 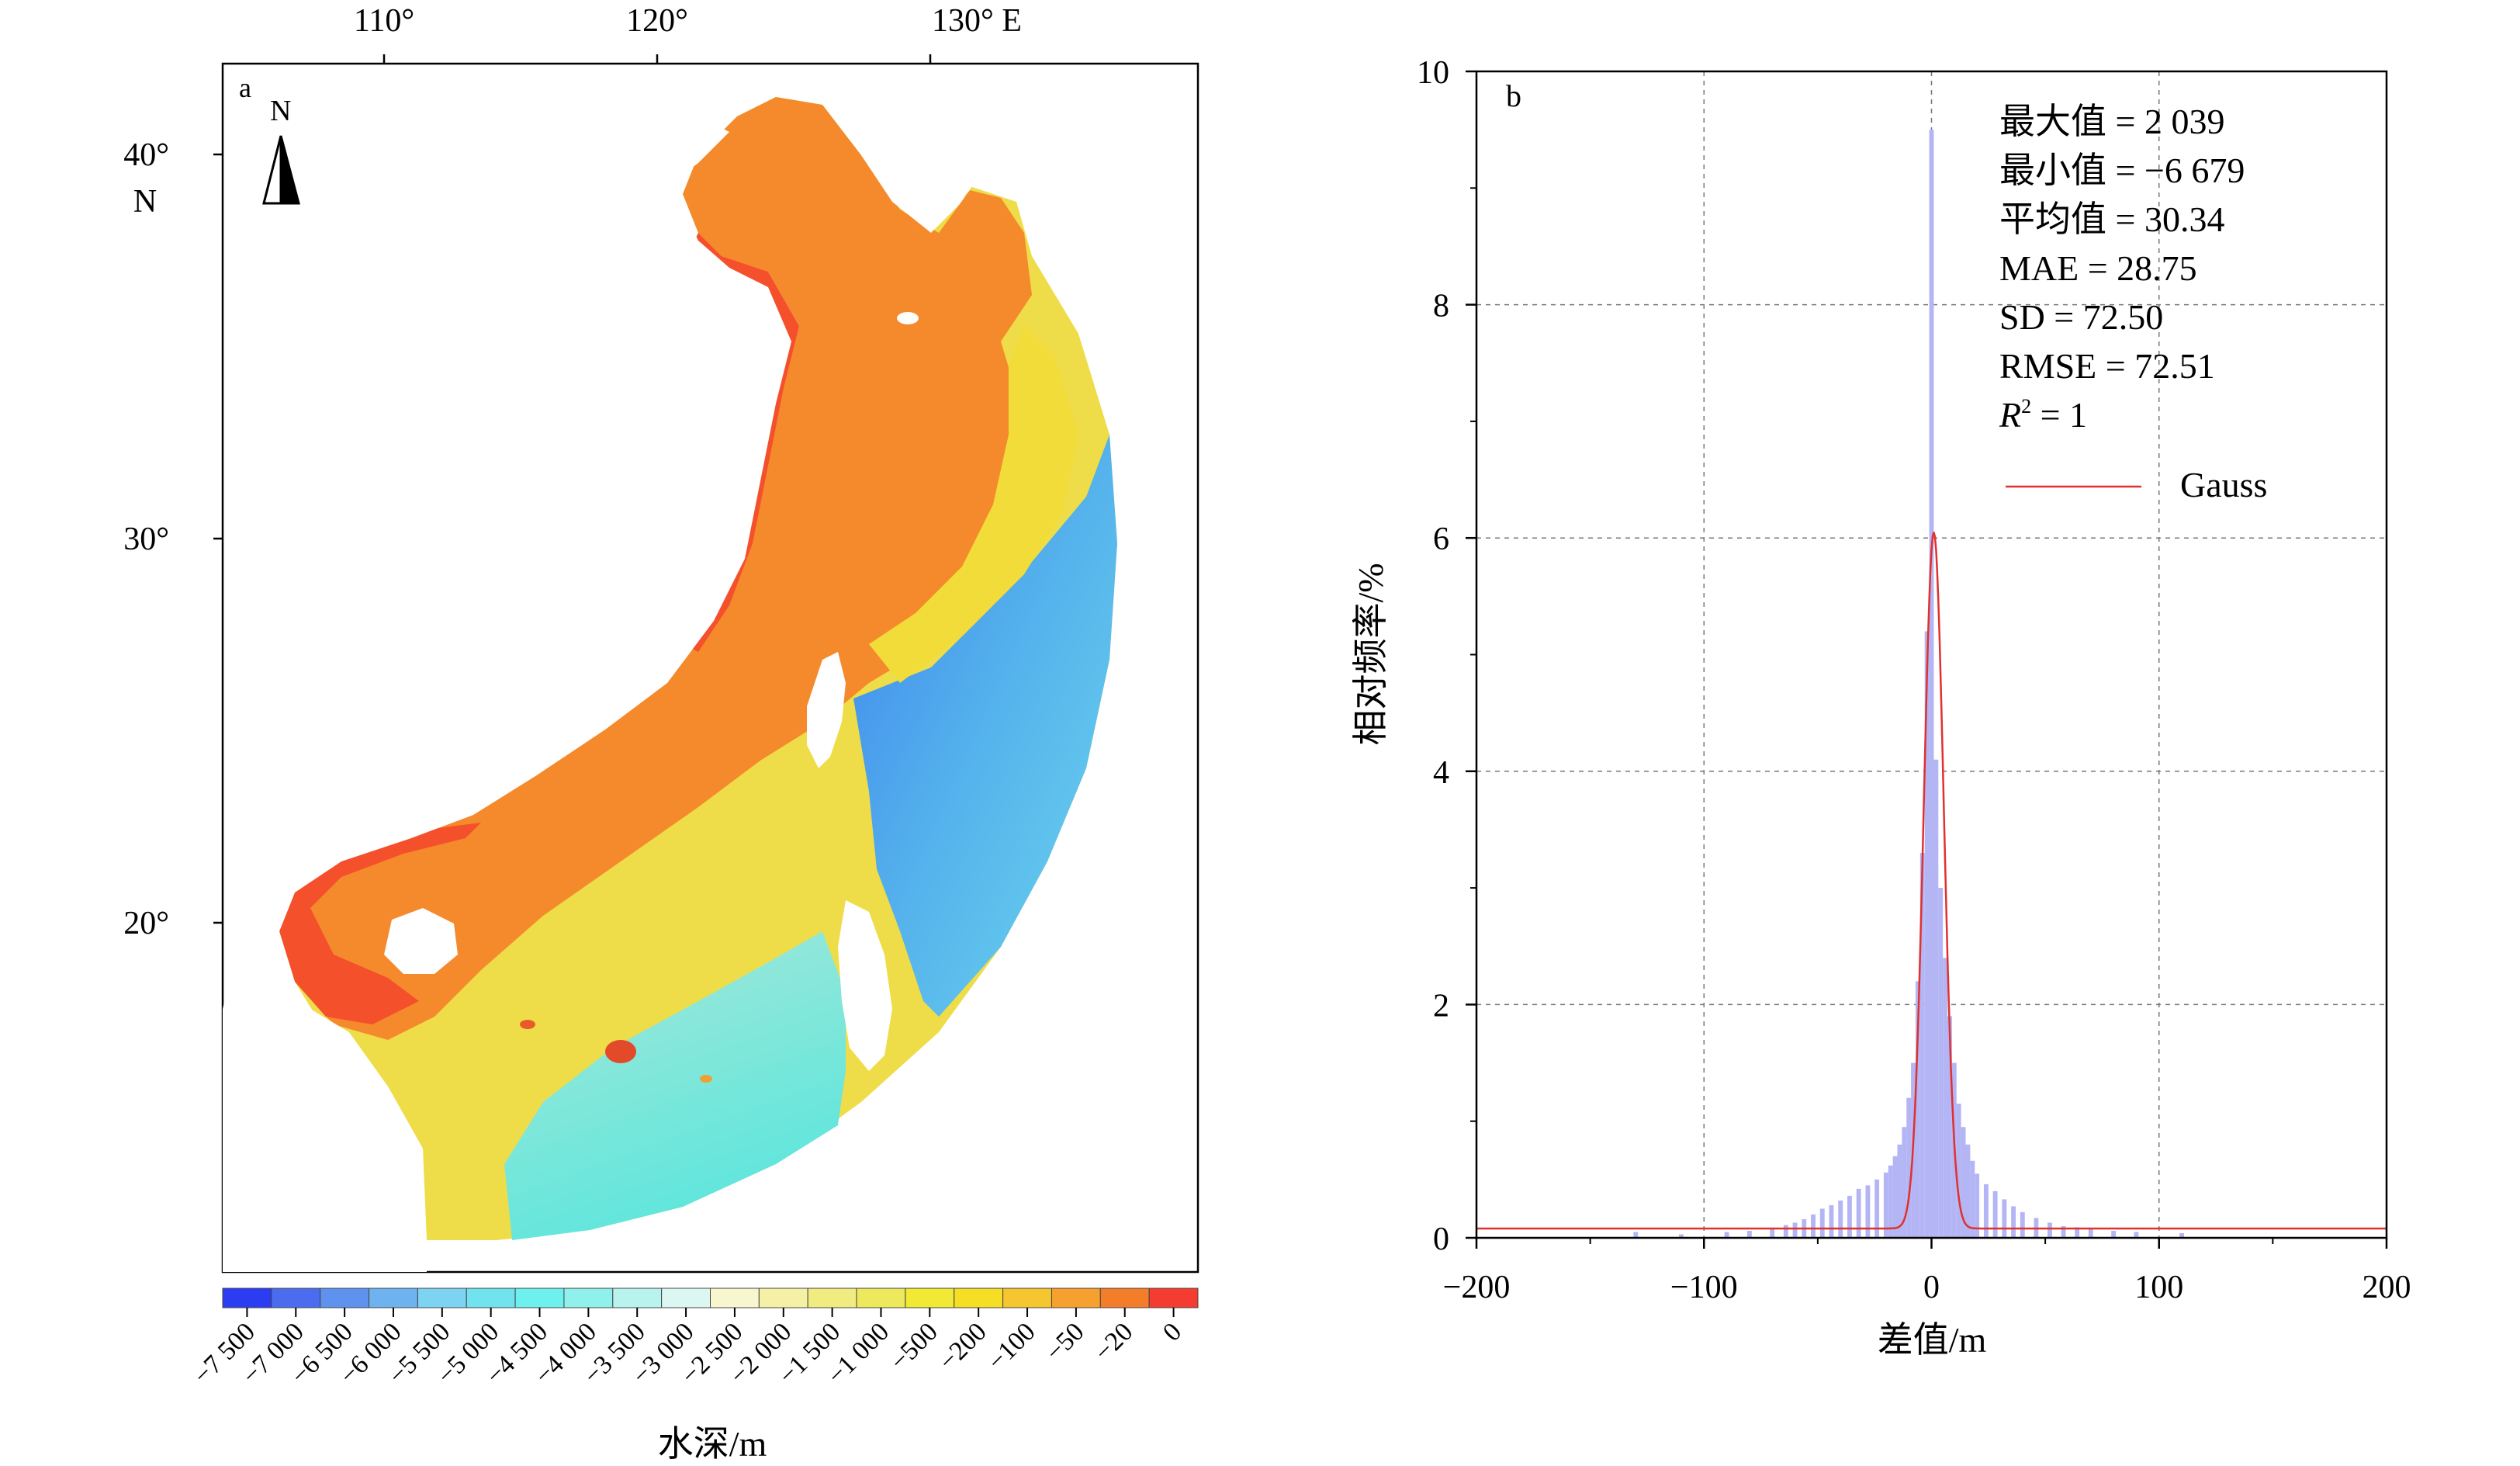 What do you see at coordinates (1441, 1006) in the screenshot?
I see `y-tick-label: 2` at bounding box center [1441, 1006].